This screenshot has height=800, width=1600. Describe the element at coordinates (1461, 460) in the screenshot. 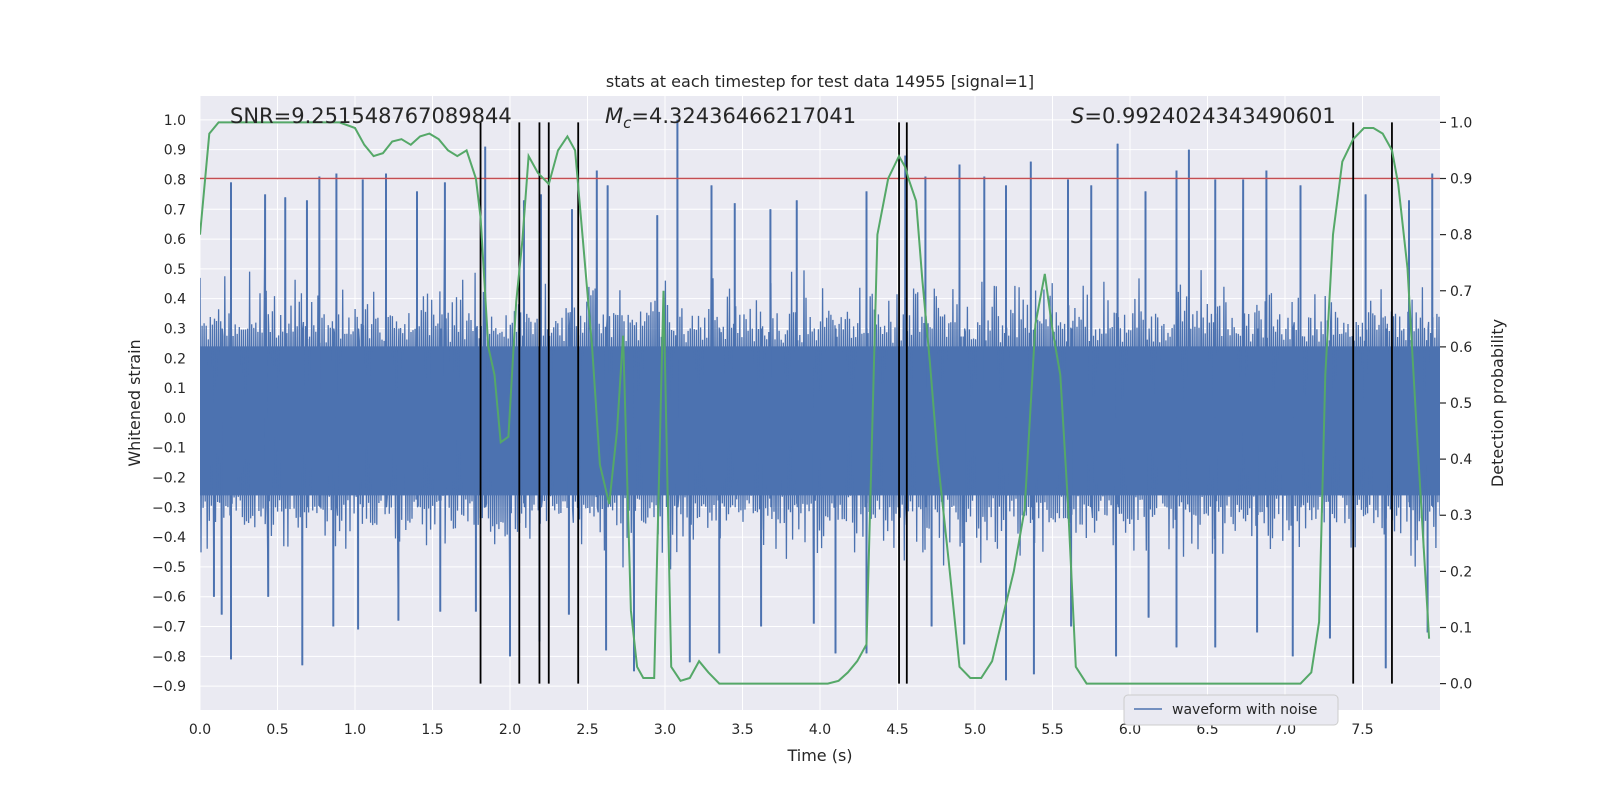

I see `y2-tick-label: 0.4` at that location.